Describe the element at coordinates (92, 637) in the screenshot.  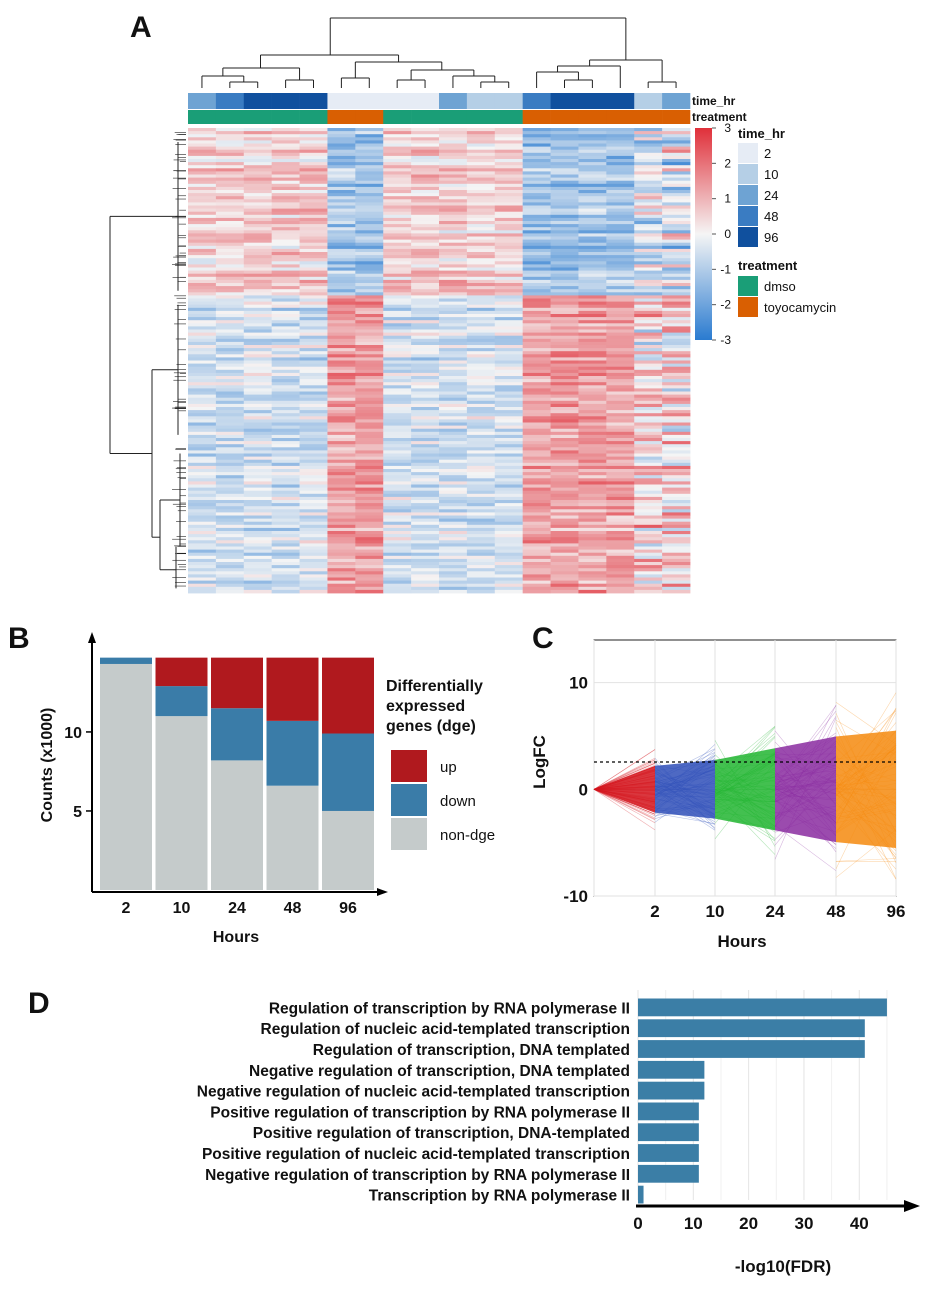
I see `b-y-axis-arrow` at that location.